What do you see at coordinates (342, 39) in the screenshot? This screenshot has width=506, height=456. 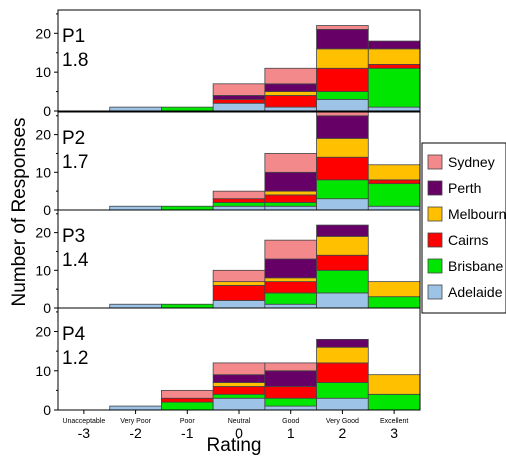 I see `bar-p1-2-perth` at bounding box center [342, 39].